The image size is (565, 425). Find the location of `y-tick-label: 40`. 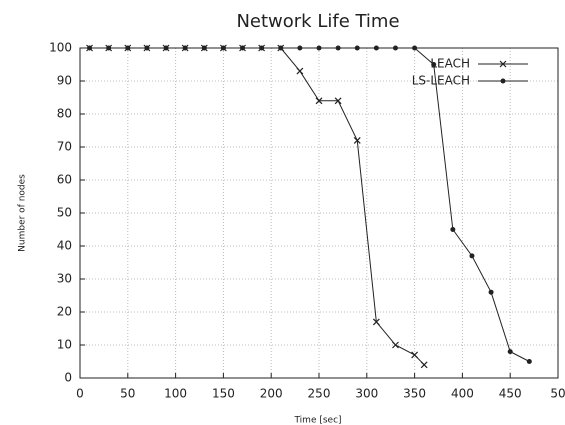

y-tick-label: 40 is located at coordinates (64, 246).